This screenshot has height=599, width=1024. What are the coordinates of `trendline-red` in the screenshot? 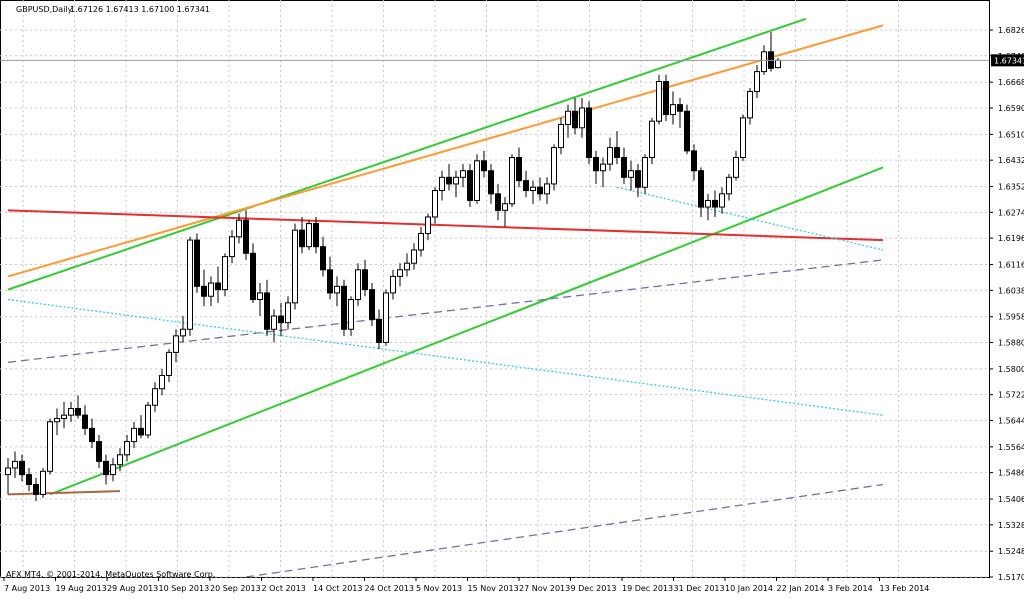 It's located at (445, 225).